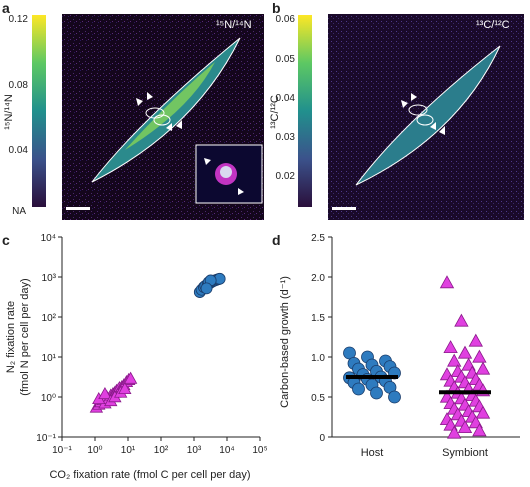  What do you see at coordinates (226, 450) in the screenshot?
I see `chart-c-x-tick-label: 10⁴` at bounding box center [226, 450].